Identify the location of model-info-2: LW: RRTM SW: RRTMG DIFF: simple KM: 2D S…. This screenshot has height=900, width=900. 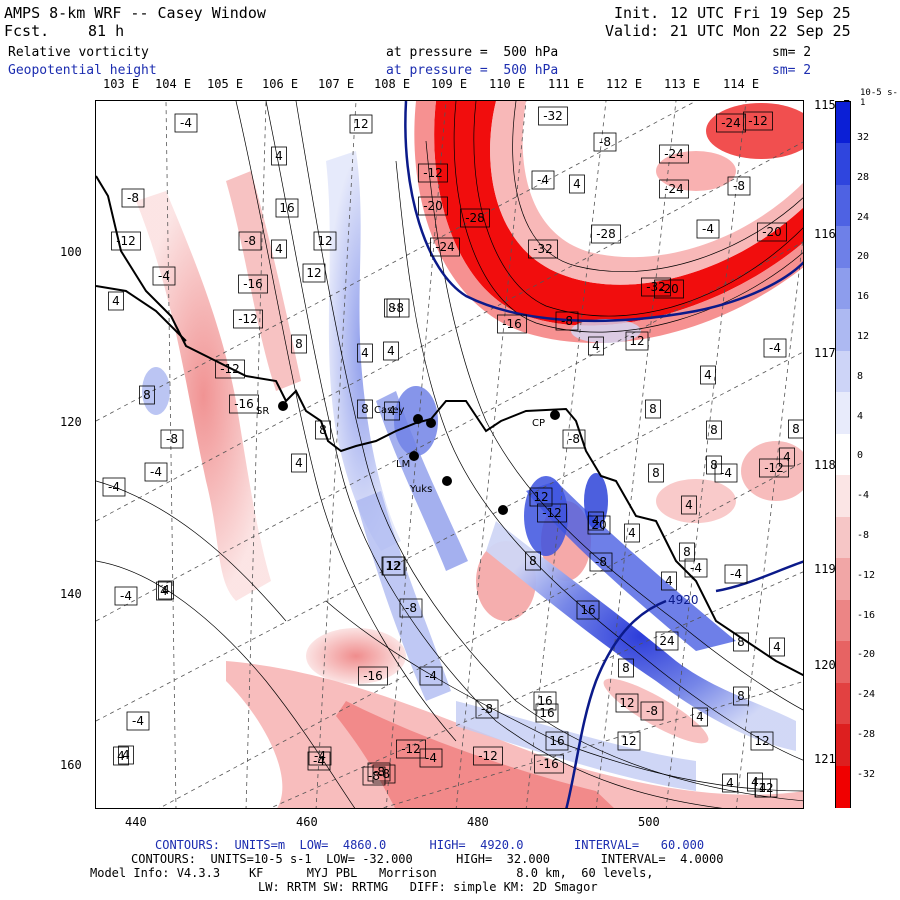
(428, 887).